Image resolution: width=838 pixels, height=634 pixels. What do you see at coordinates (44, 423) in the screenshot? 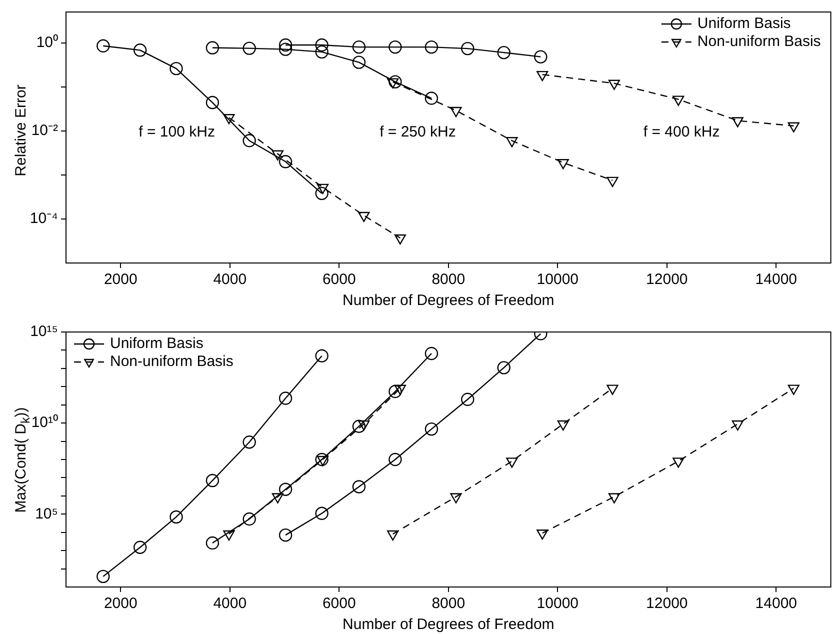
I see `y-tick-label: 10¹⁰` at bounding box center [44, 423].